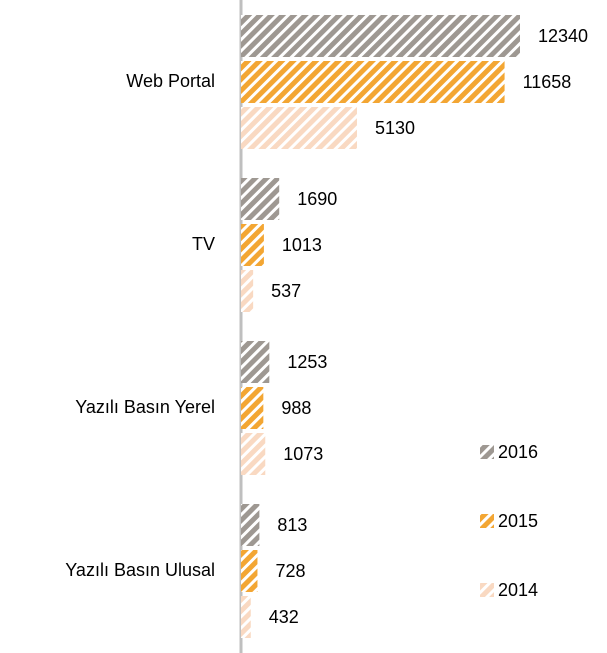  I want to click on data-label: 813, so click(292, 525).